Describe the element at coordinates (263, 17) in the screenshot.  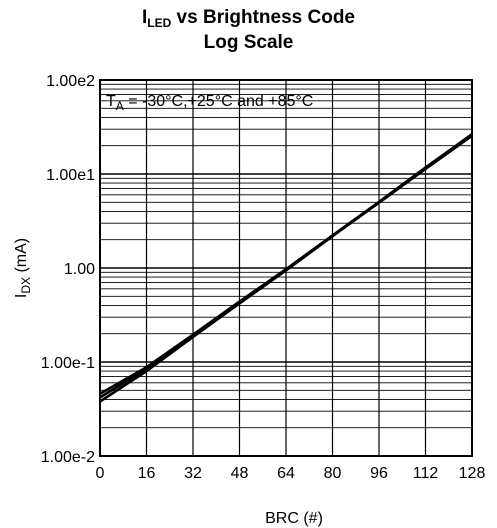
I see `chart-title-rest: vs Brightness Code` at that location.